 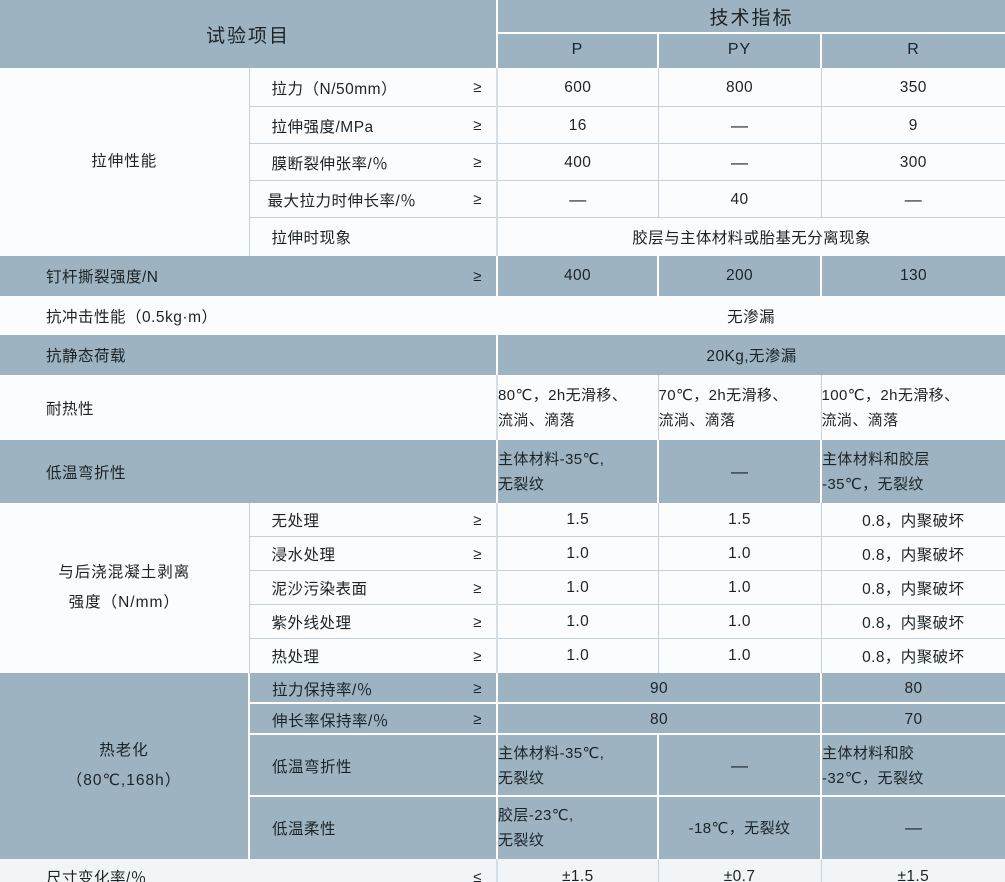 I want to click on row-aging-low-temp-flex: 低温柔性 胶层-23℃, 无裂纹 -18℃，无裂纹 —, so click(x=502, y=828).